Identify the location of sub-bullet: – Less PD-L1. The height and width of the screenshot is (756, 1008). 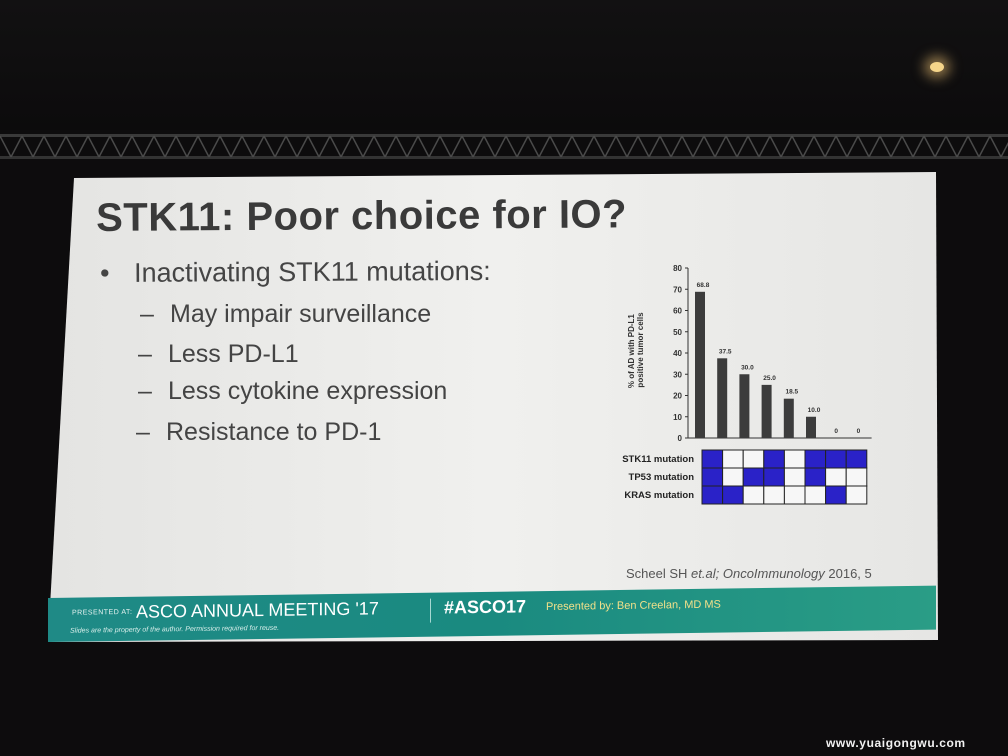
(218, 354).